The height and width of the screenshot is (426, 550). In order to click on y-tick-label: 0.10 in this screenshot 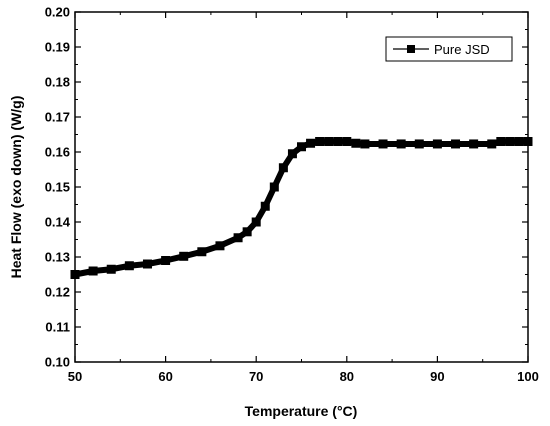, I will do `click(57, 362)`.